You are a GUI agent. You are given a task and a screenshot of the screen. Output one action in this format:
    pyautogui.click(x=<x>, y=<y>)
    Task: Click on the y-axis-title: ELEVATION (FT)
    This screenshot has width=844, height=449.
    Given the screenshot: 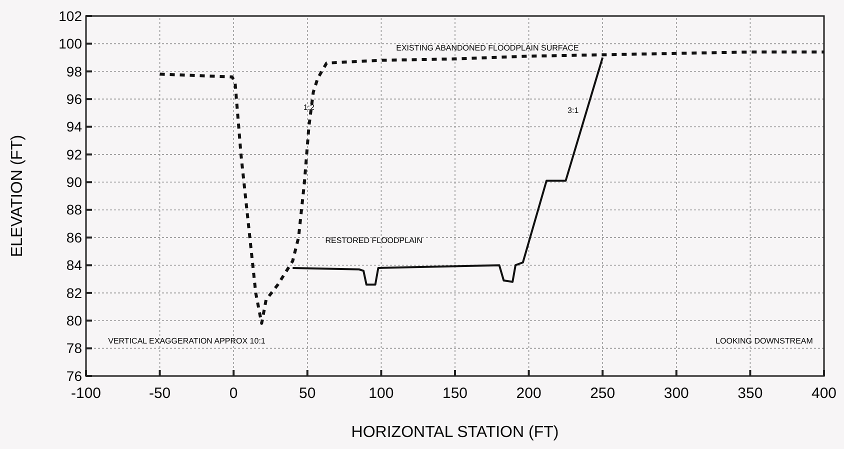 What is the action you would take?
    pyautogui.click(x=17, y=196)
    